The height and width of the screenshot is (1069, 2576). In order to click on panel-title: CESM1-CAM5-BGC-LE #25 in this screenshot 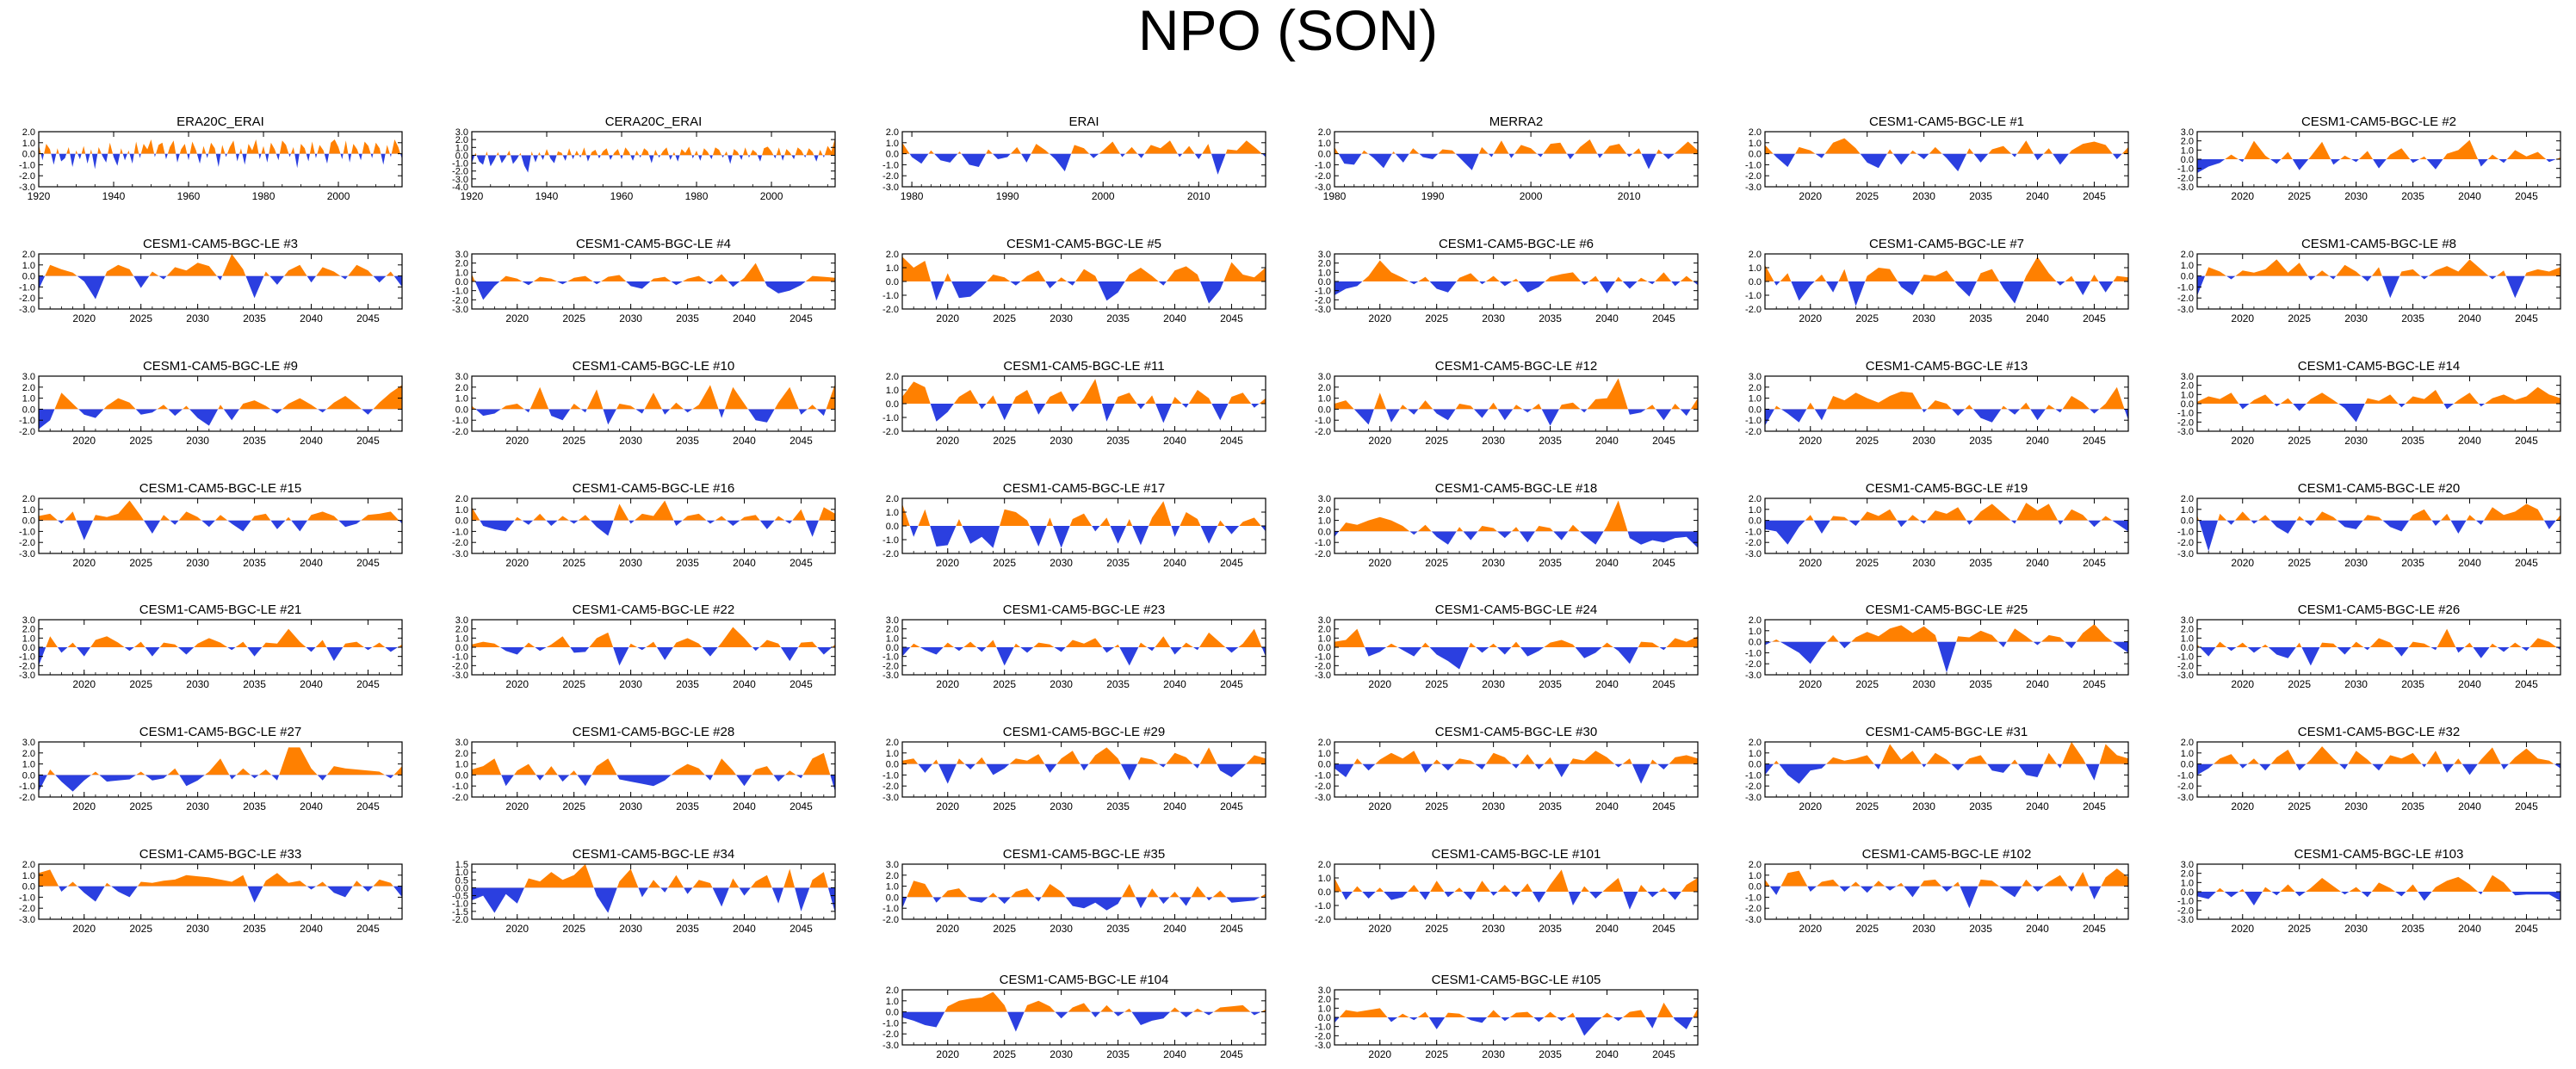, I will do `click(1947, 609)`.